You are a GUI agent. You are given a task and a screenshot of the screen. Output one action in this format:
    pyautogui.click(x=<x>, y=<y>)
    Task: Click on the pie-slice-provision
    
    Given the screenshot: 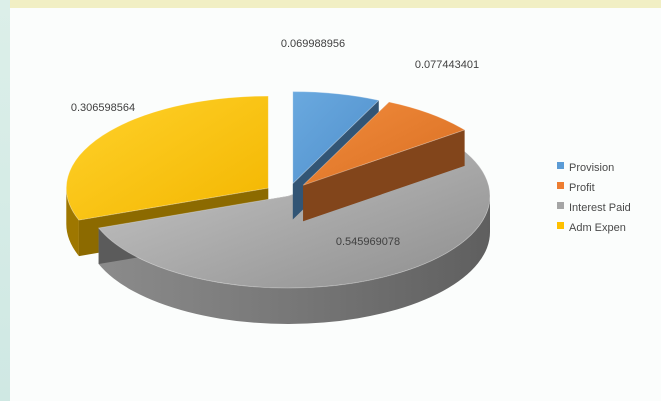 What is the action you would take?
    pyautogui.click(x=336, y=138)
    